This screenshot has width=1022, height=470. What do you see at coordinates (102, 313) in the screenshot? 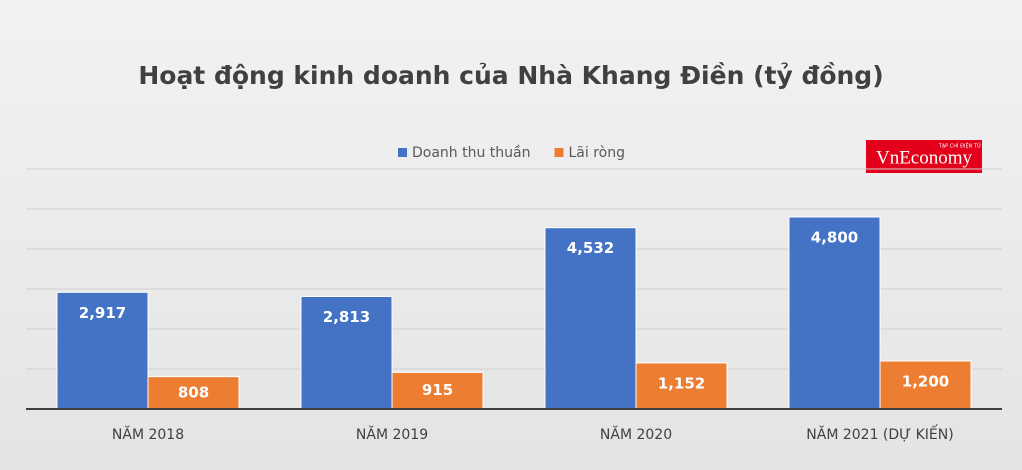
I see `value-label: 2,917` at bounding box center [102, 313].